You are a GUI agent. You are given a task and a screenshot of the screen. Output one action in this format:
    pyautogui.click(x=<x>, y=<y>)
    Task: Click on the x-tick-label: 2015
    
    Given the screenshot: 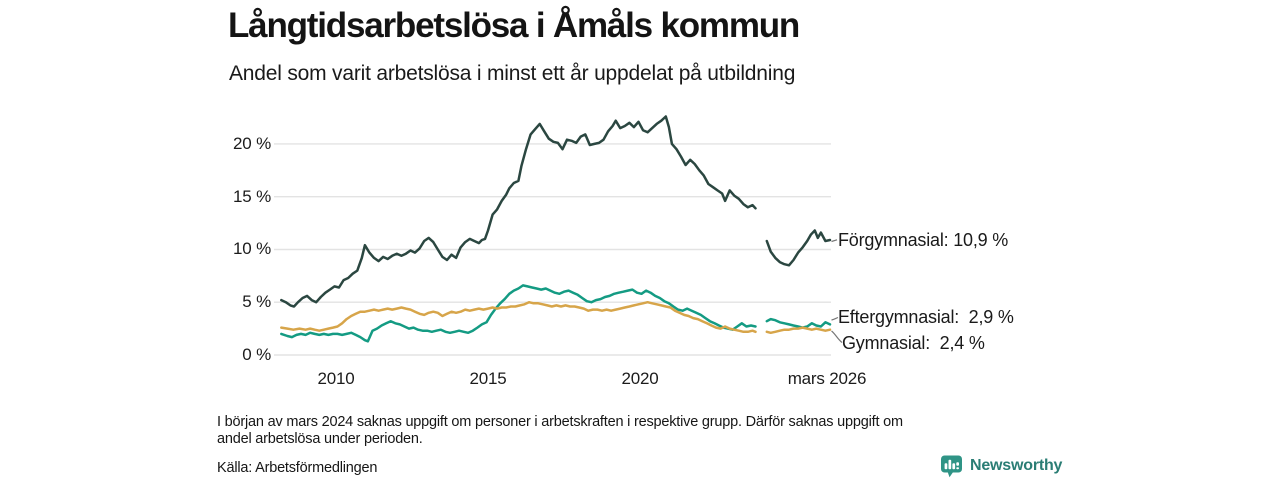 What is the action you would take?
    pyautogui.click(x=488, y=378)
    